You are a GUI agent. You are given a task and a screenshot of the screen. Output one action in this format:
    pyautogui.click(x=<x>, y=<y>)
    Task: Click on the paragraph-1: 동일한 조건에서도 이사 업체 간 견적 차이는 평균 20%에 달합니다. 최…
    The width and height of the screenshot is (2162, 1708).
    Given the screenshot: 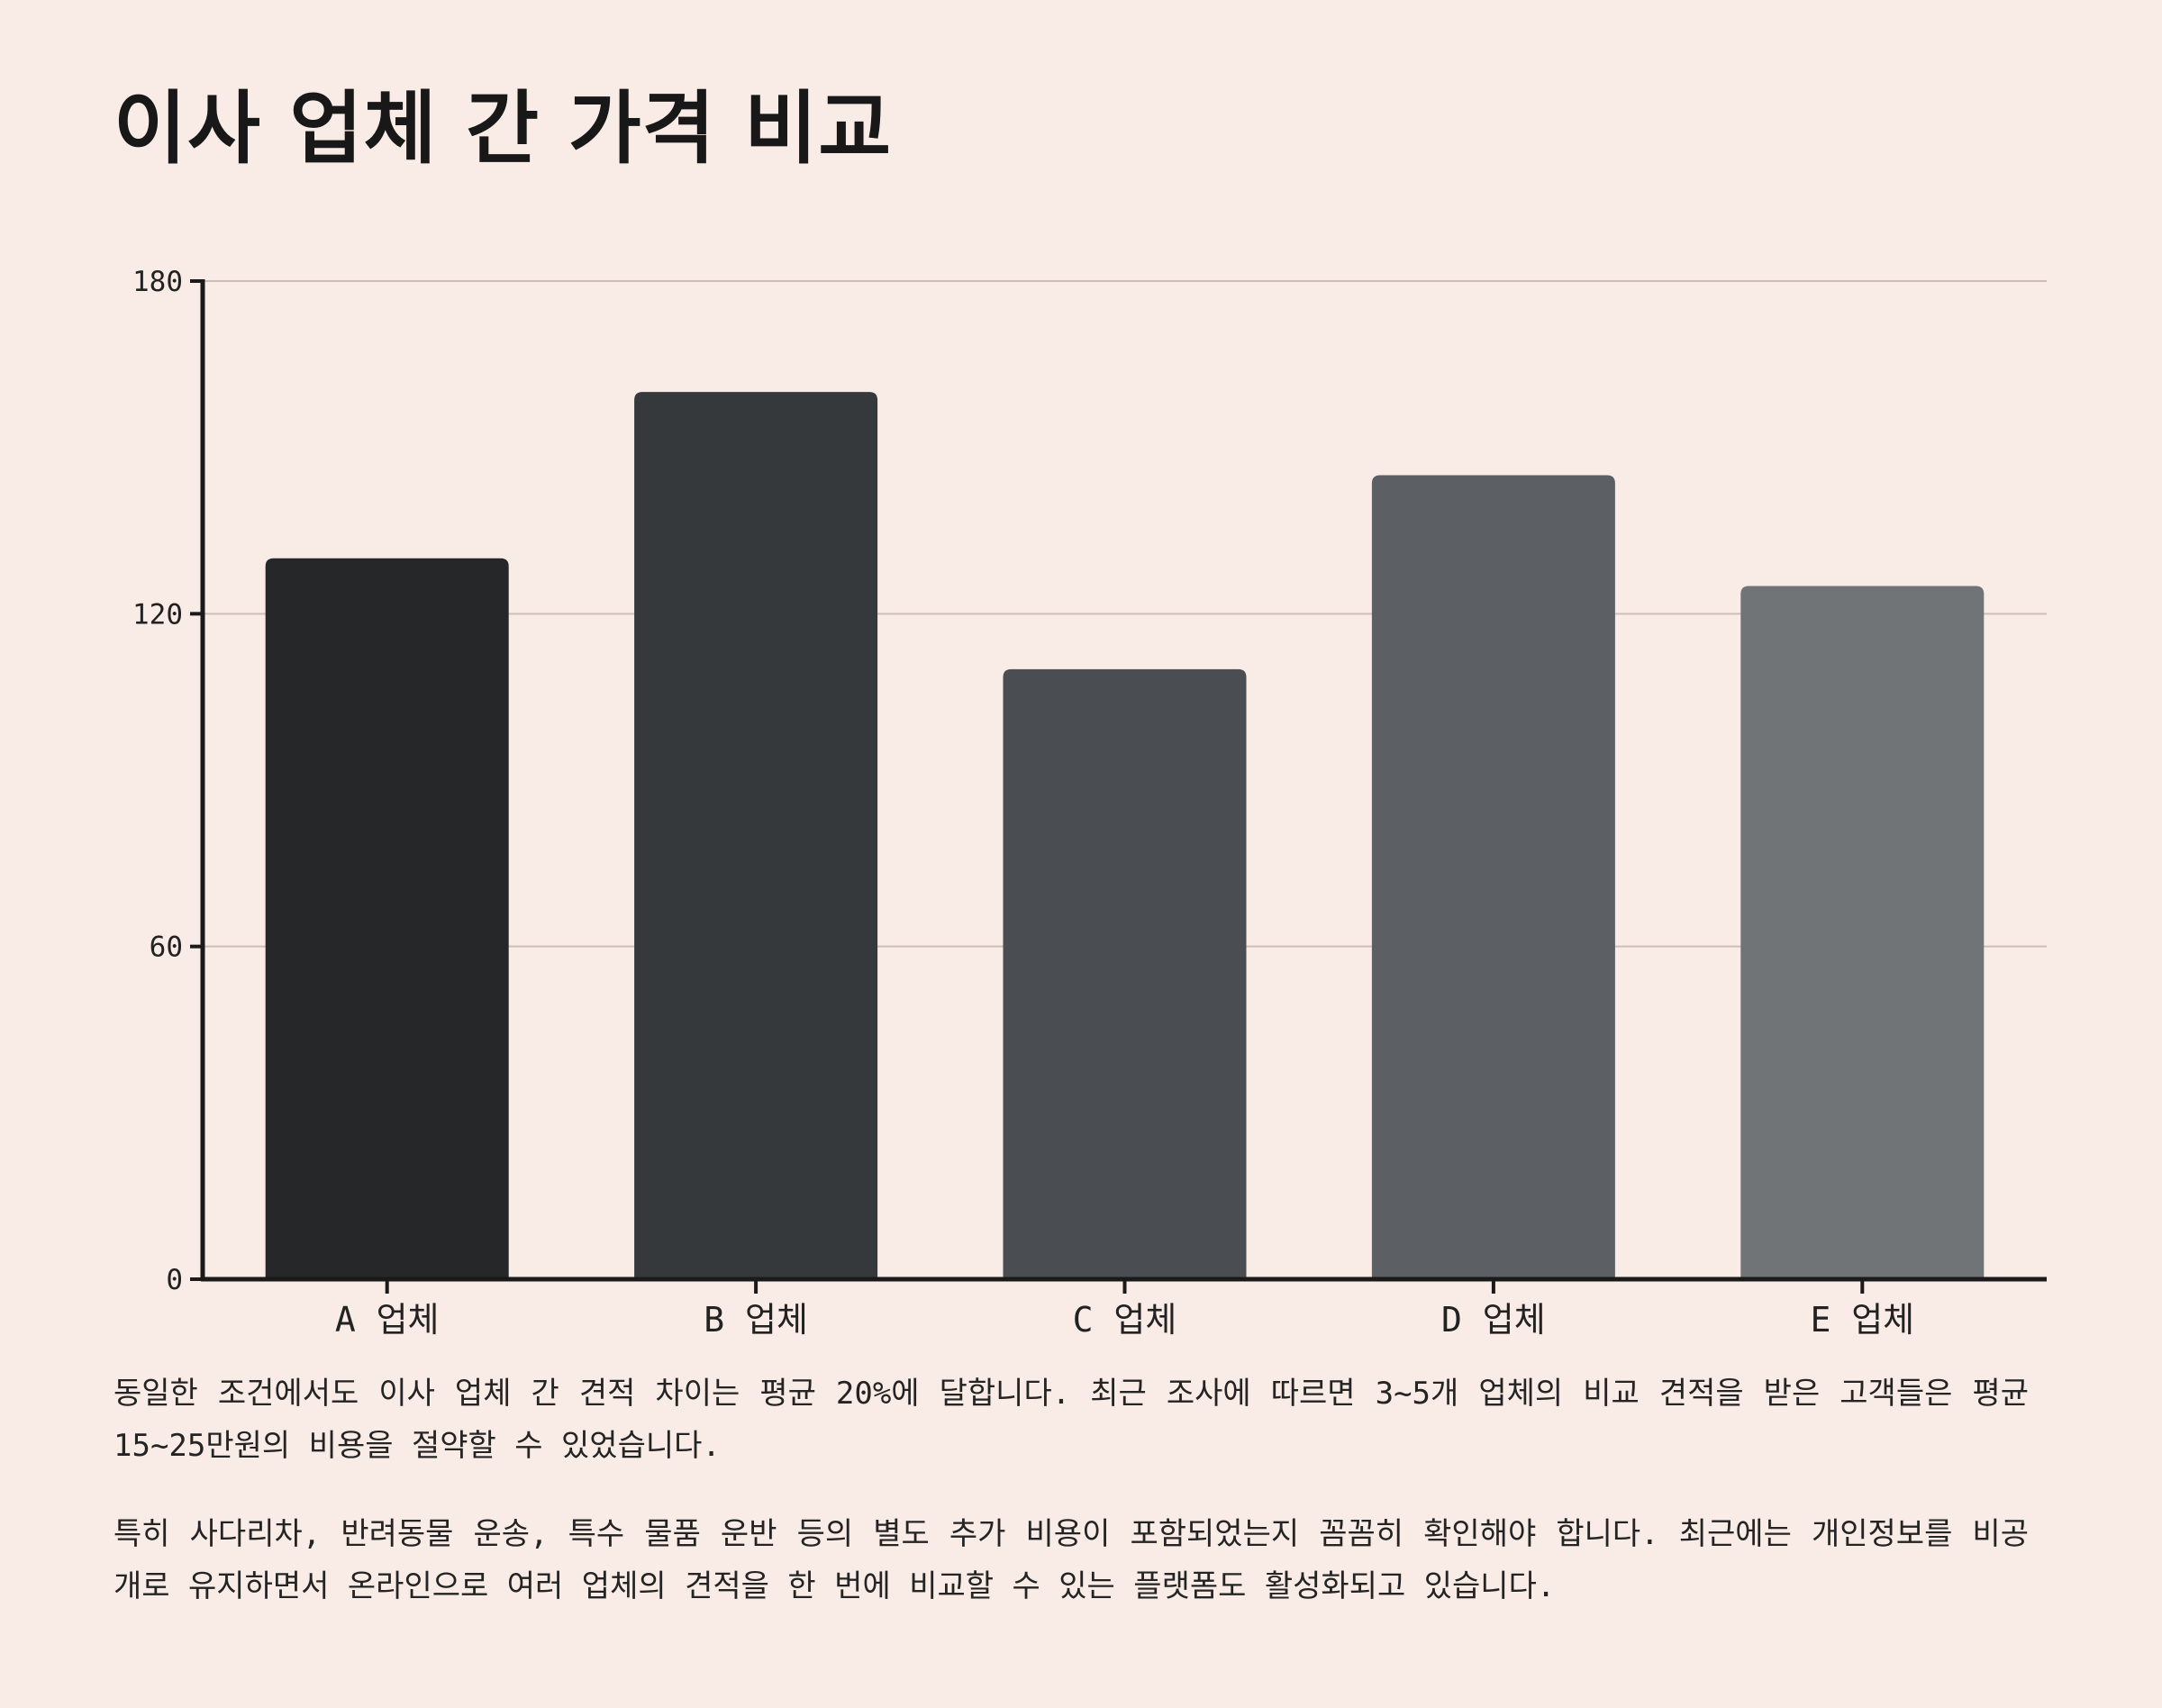 What is the action you would take?
    pyautogui.click(x=1071, y=1420)
    